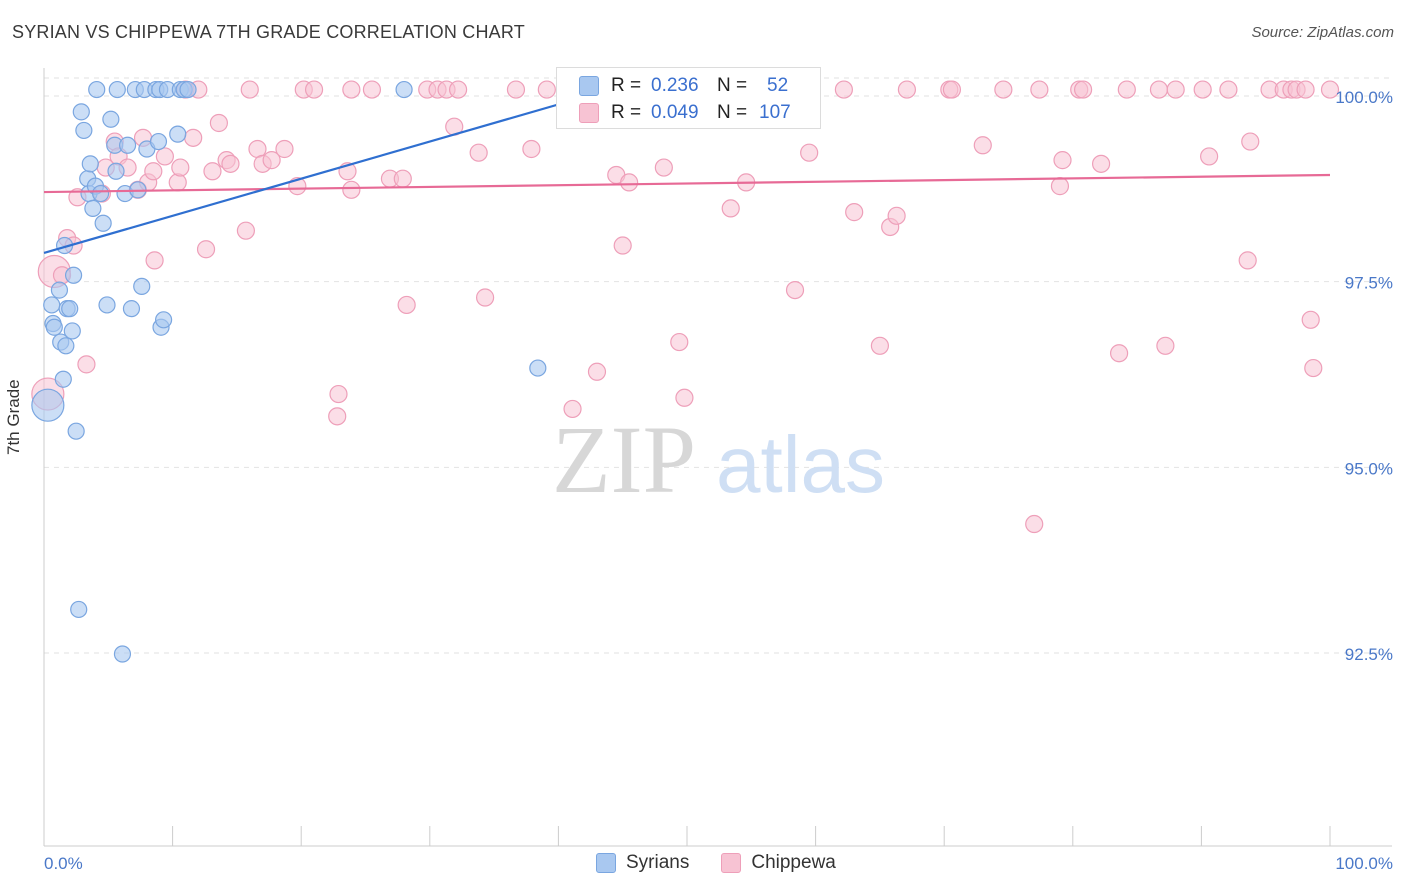 The height and width of the screenshot is (892, 1406). I want to click on watermark-zip: ZIP, so click(624, 459).